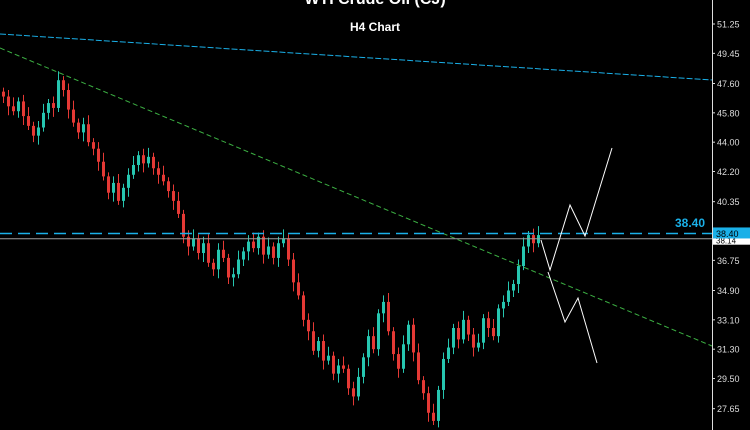  Describe the element at coordinates (731, 233) in the screenshot. I see `resistance-price-tag` at that location.